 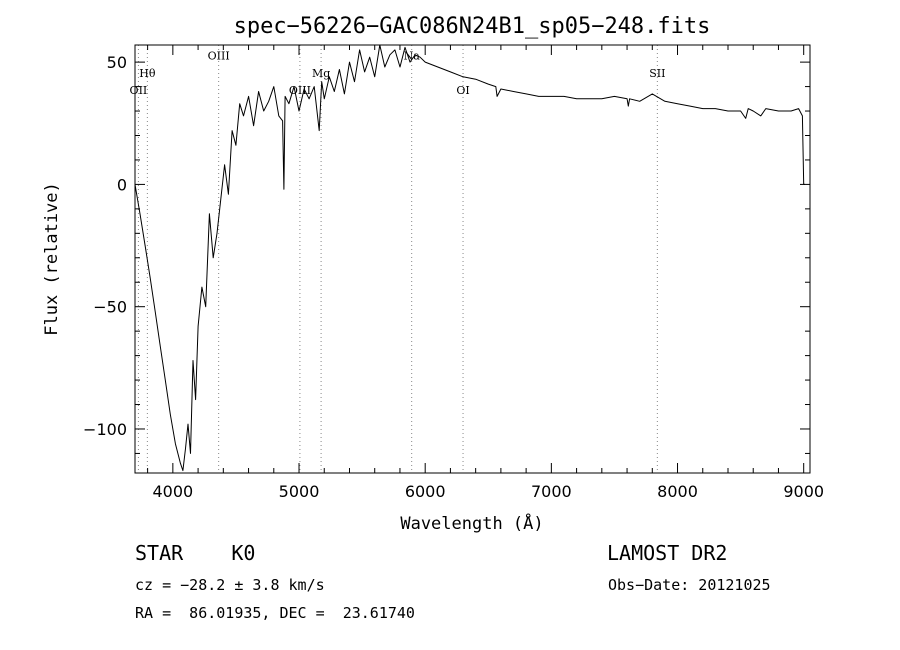 I want to click on x-tick-label: 7000, so click(x=551, y=491).